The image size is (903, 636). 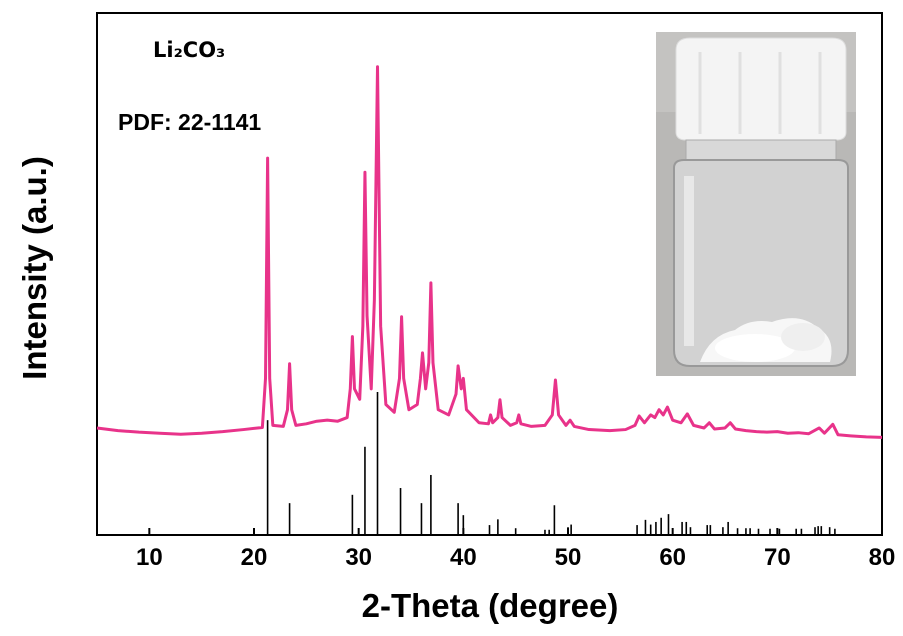 What do you see at coordinates (672, 557) in the screenshot?
I see `x-tick-label: 60` at bounding box center [672, 557].